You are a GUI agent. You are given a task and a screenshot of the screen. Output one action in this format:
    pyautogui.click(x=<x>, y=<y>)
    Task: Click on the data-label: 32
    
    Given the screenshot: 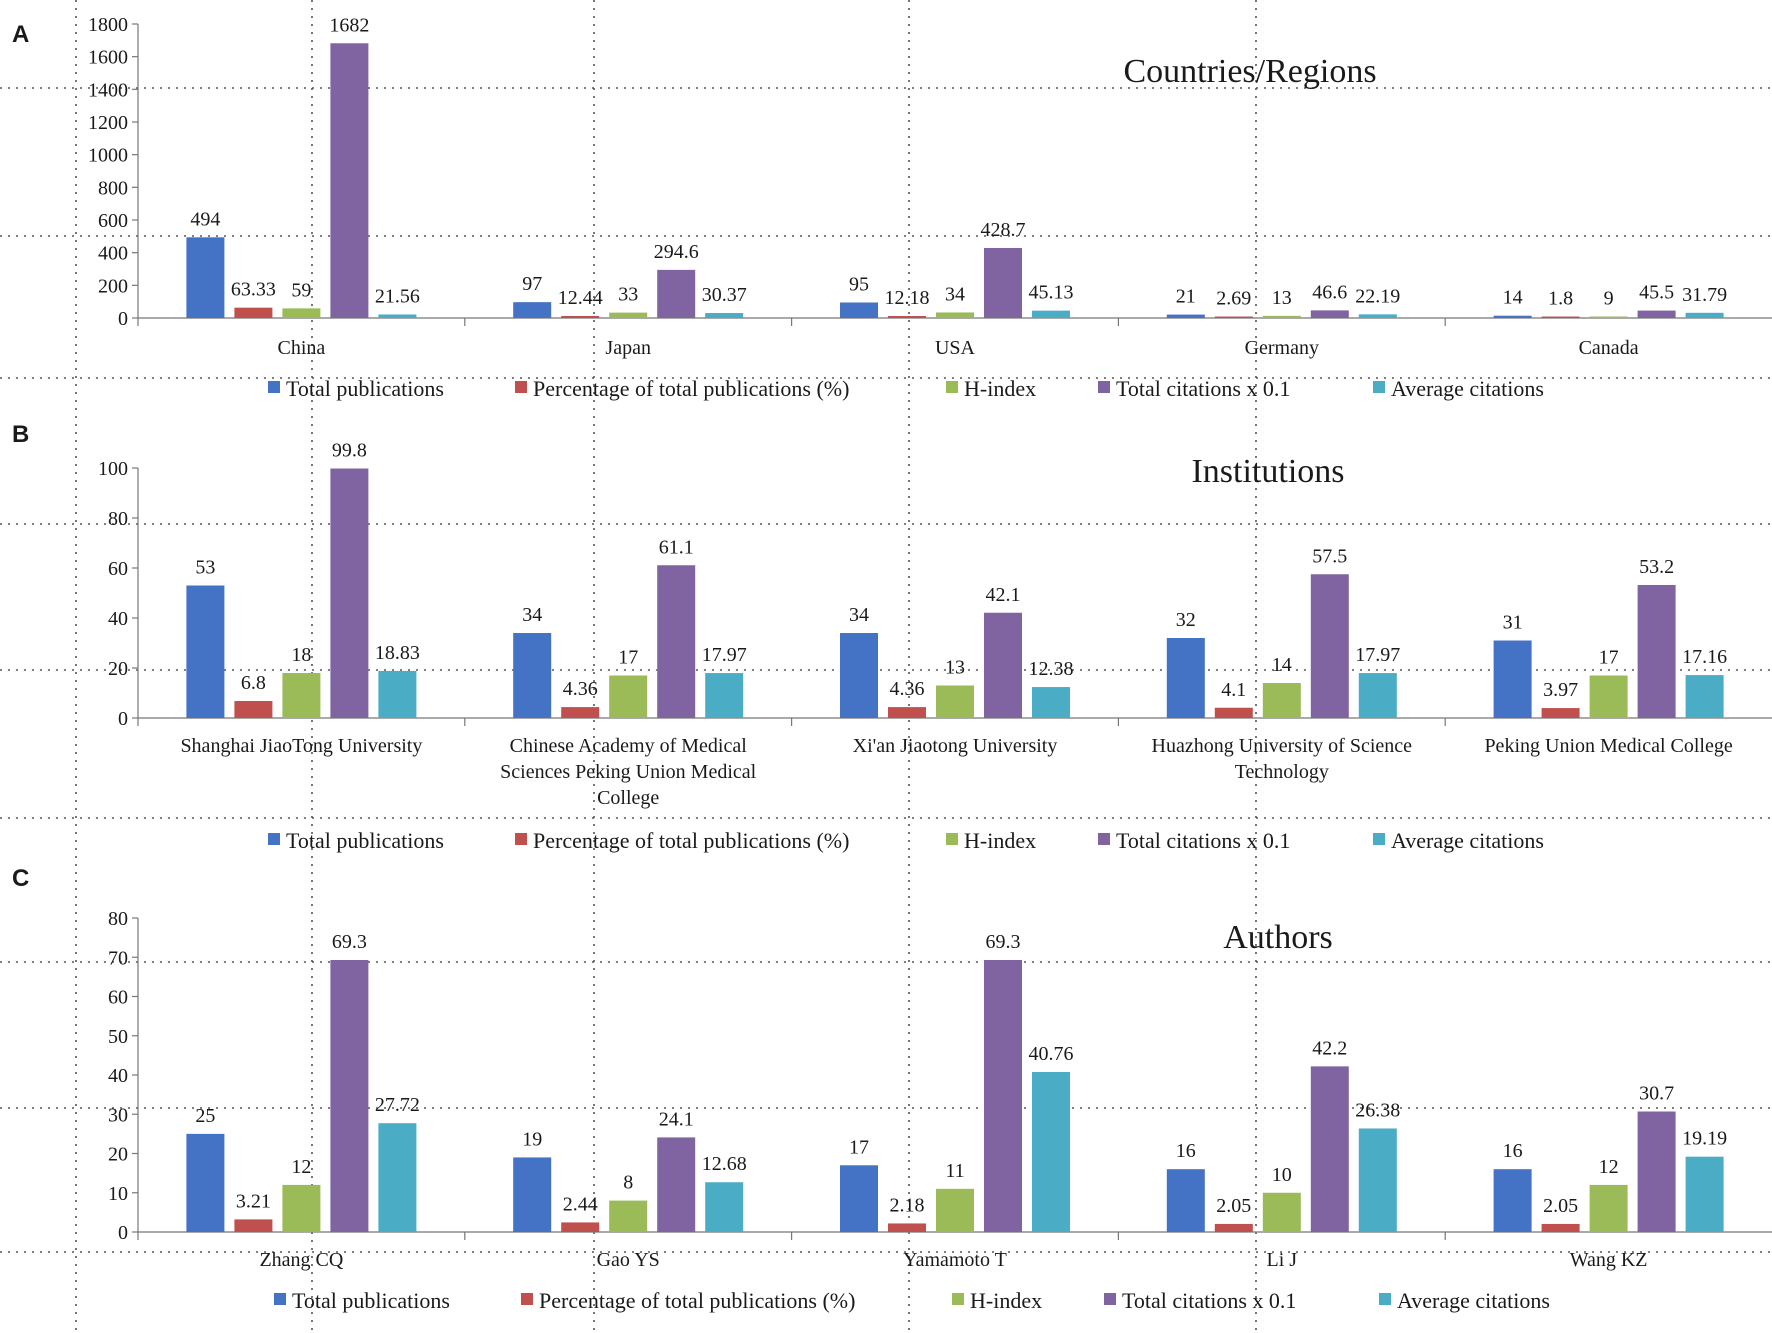 What is the action you would take?
    pyautogui.click(x=1186, y=620)
    